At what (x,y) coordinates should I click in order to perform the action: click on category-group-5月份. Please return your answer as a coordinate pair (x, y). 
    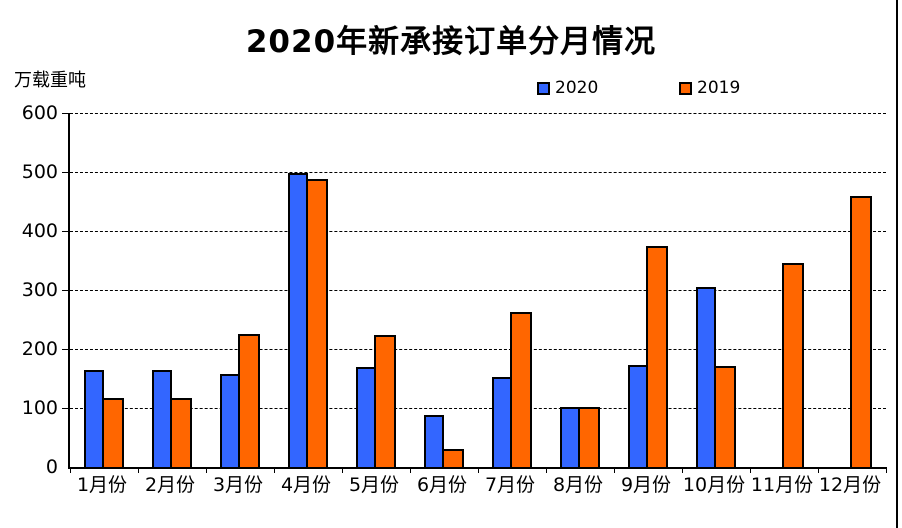
    Looking at the image, I should click on (376, 290).